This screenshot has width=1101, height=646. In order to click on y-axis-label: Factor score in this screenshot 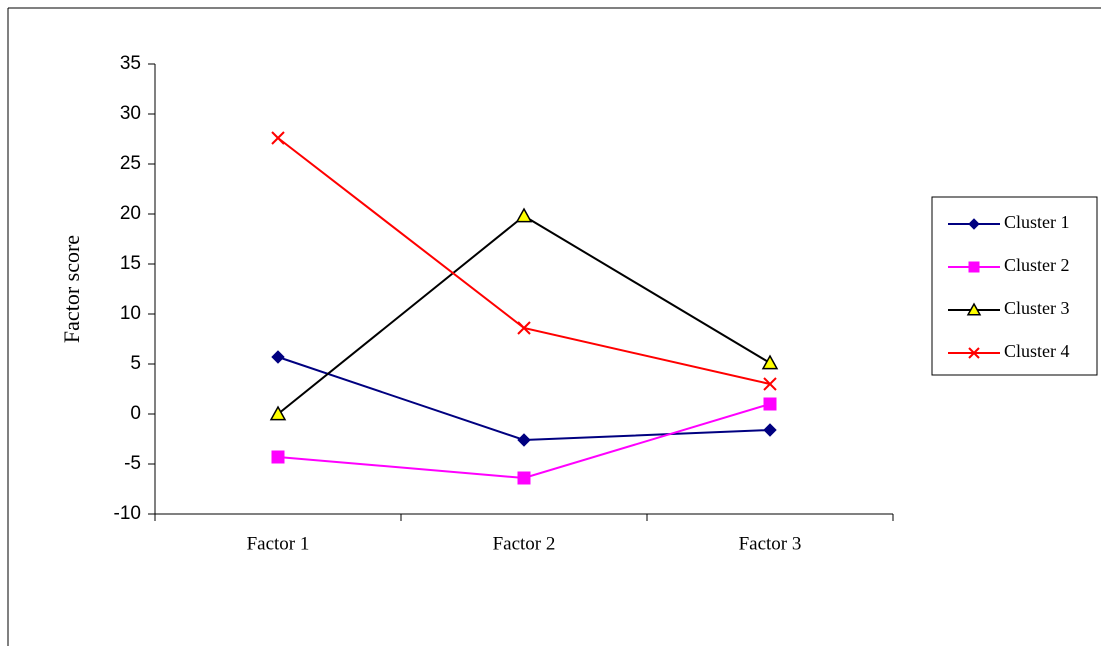, I will do `click(71, 289)`.